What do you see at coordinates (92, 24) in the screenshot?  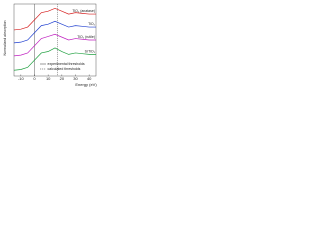 I see `series-label: TiO₂` at bounding box center [92, 24].